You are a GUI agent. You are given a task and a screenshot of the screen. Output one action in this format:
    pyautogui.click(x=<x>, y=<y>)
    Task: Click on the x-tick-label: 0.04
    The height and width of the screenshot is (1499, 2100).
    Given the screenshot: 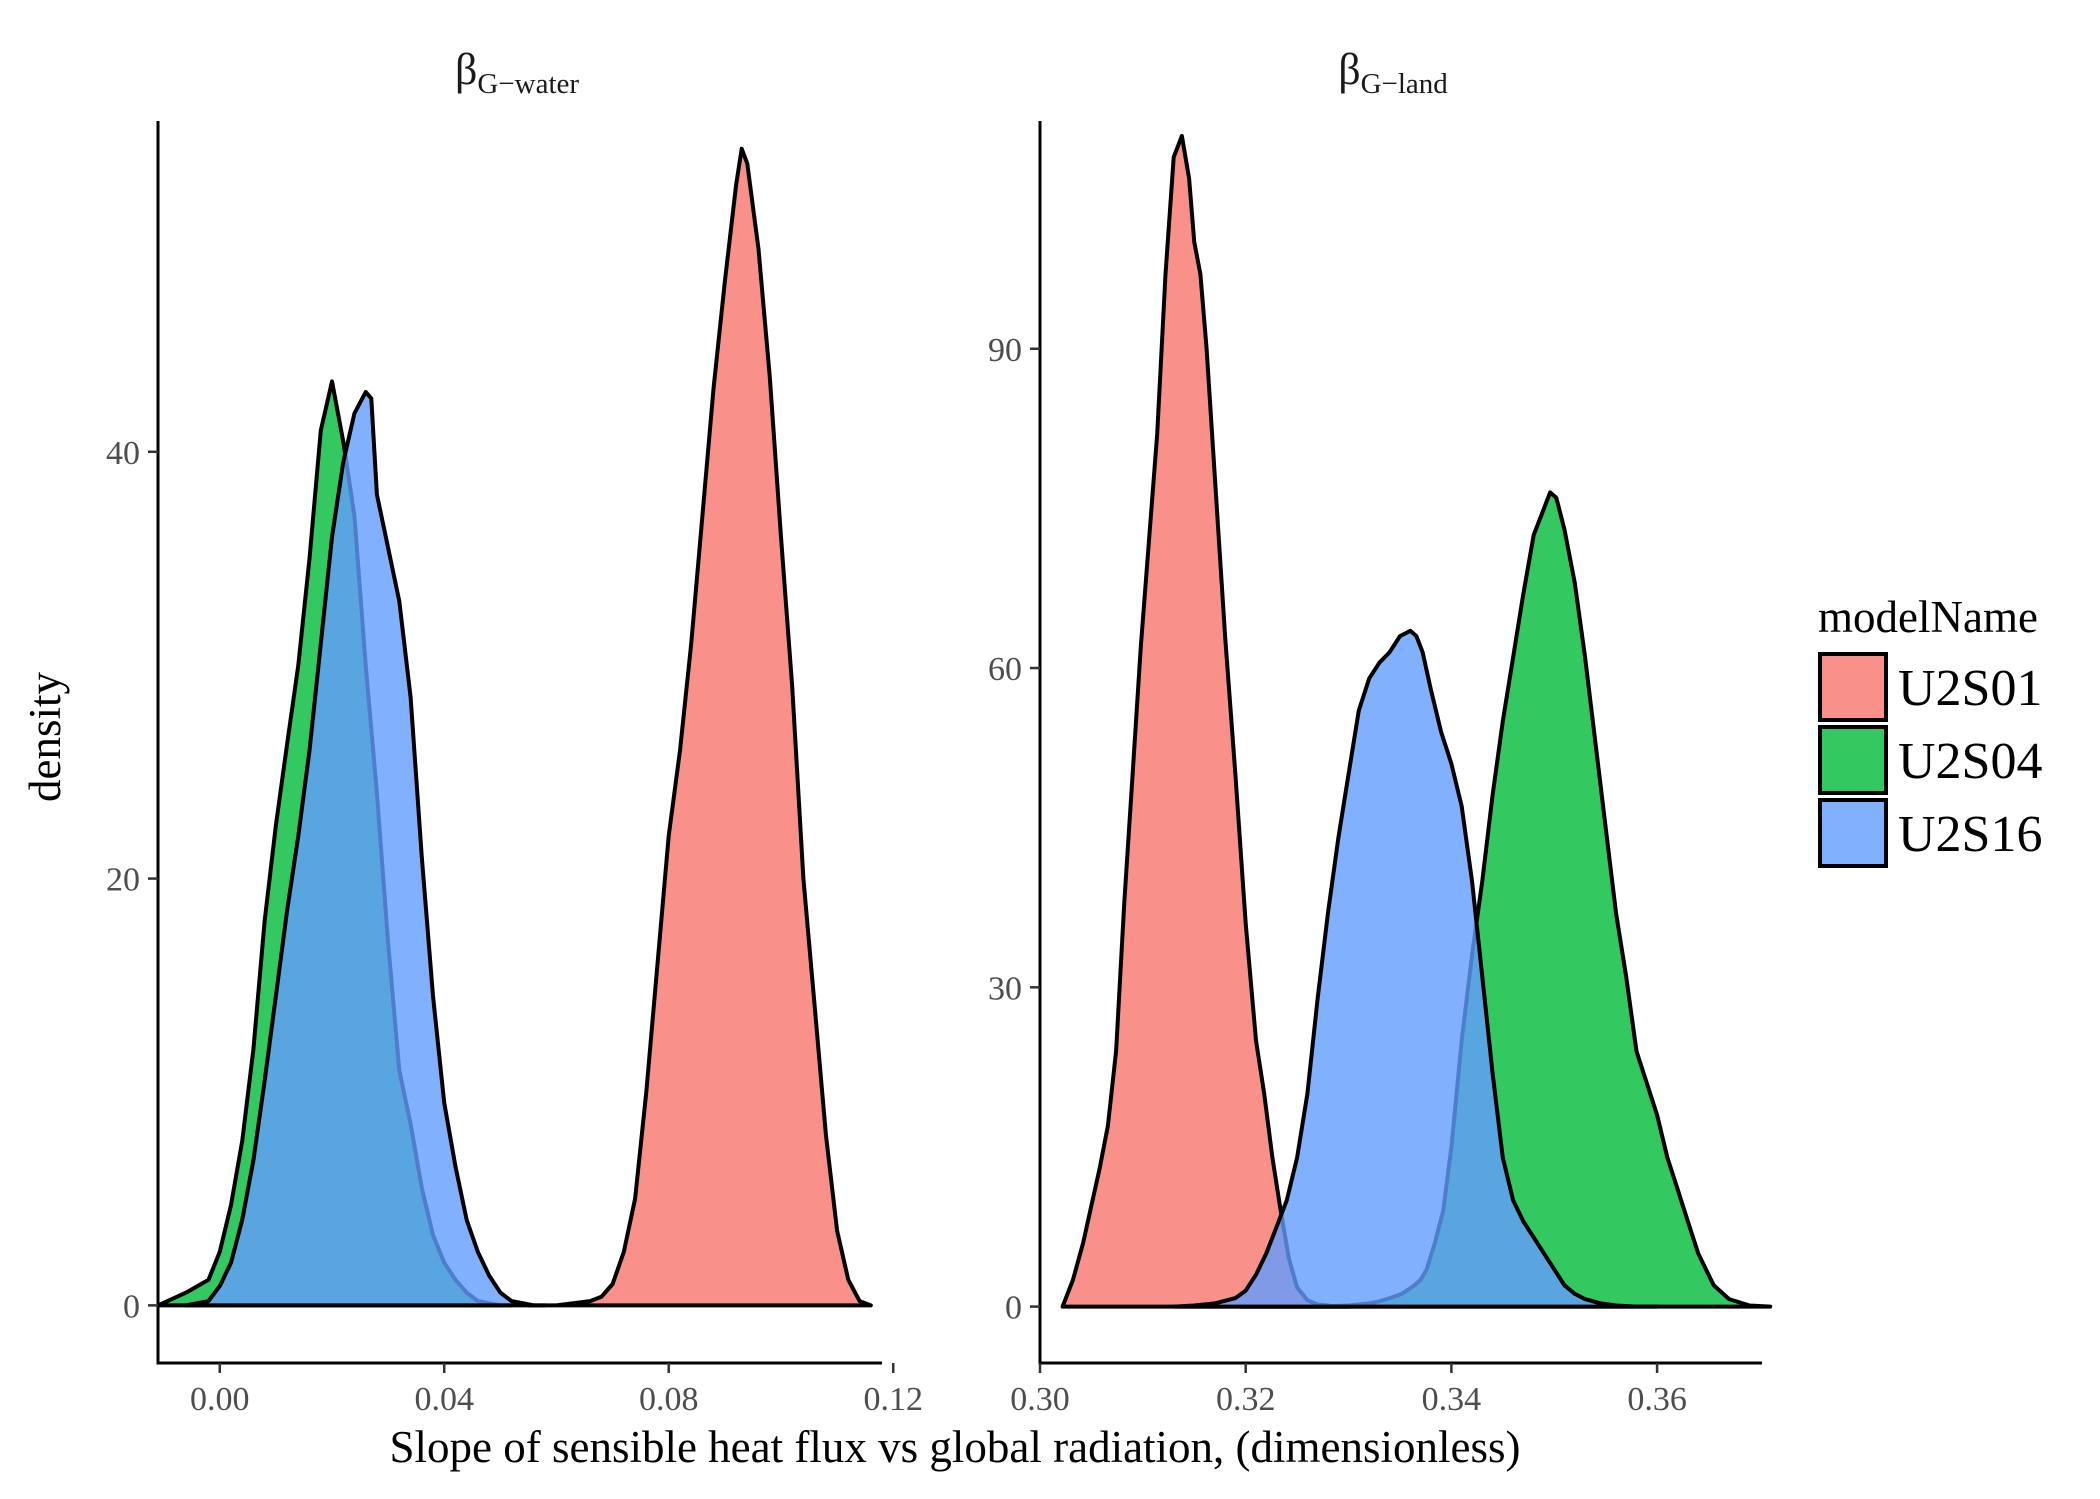 What is the action you would take?
    pyautogui.click(x=444, y=1399)
    